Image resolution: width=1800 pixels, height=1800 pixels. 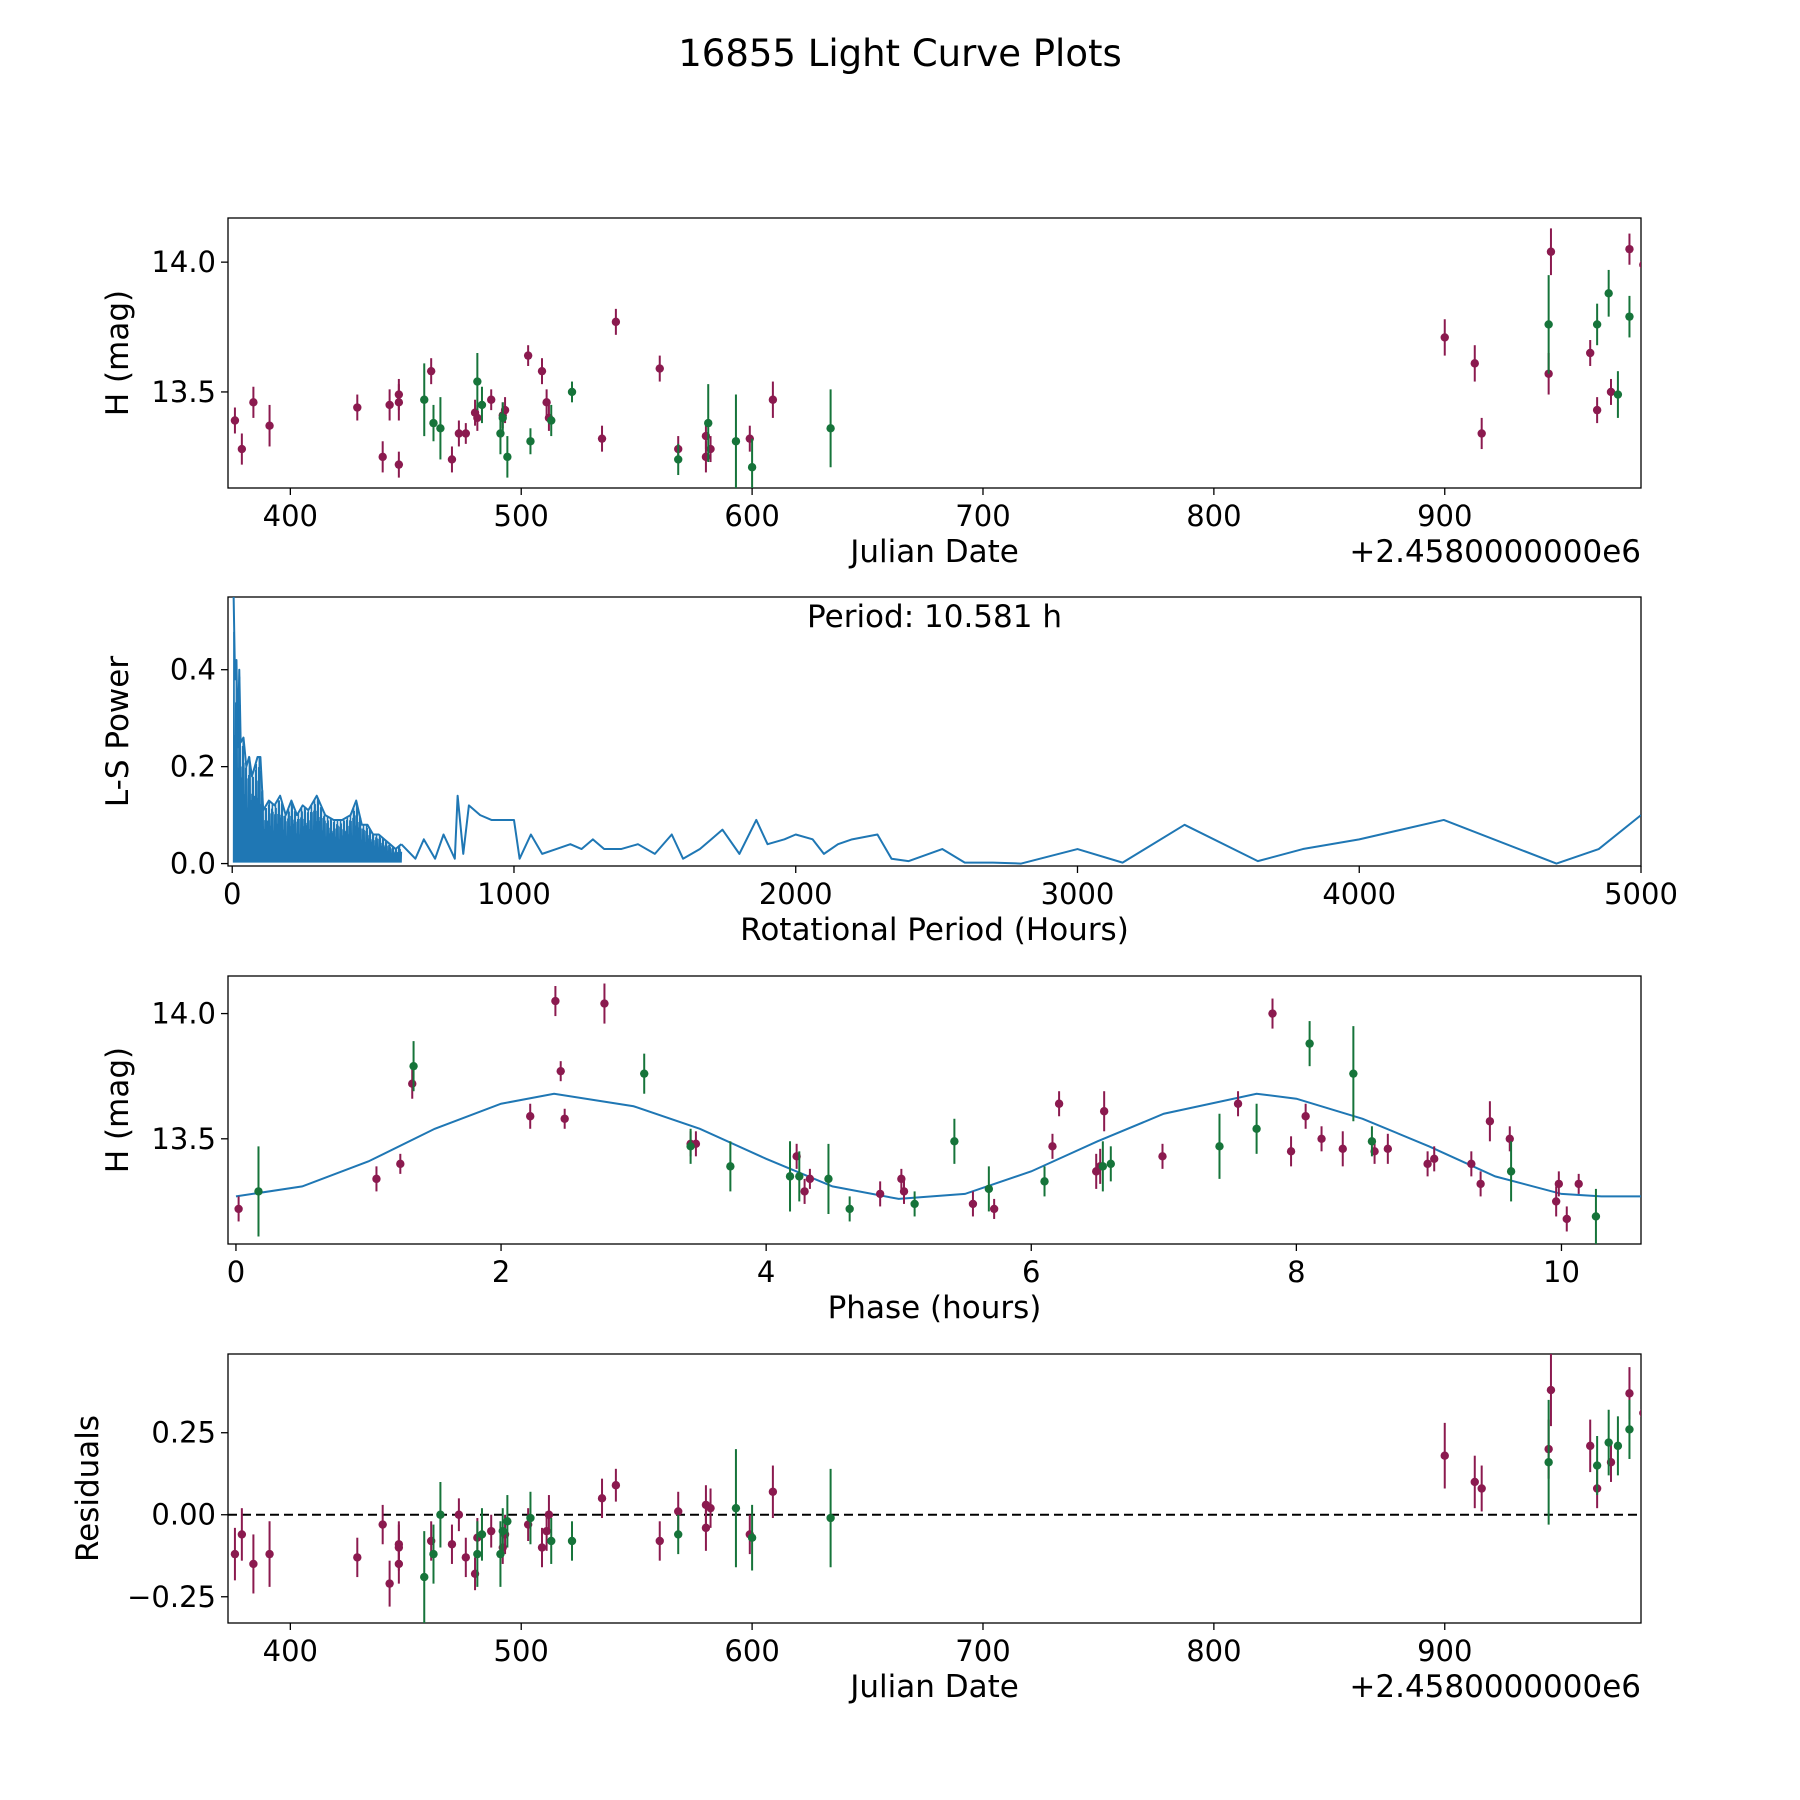 What do you see at coordinates (317, 747) in the screenshot?
I see `power-forest` at bounding box center [317, 747].